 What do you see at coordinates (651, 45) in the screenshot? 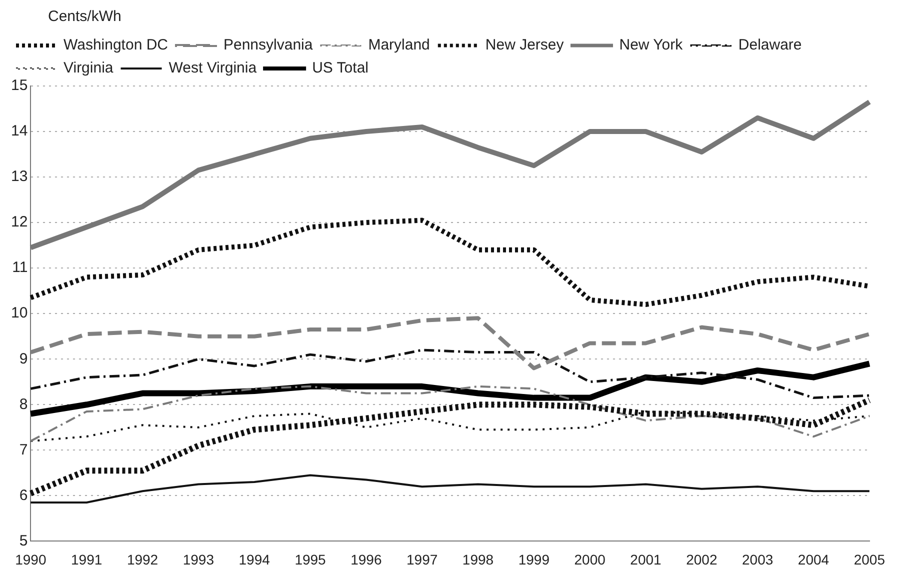
I see `legend-label: New York` at bounding box center [651, 45].